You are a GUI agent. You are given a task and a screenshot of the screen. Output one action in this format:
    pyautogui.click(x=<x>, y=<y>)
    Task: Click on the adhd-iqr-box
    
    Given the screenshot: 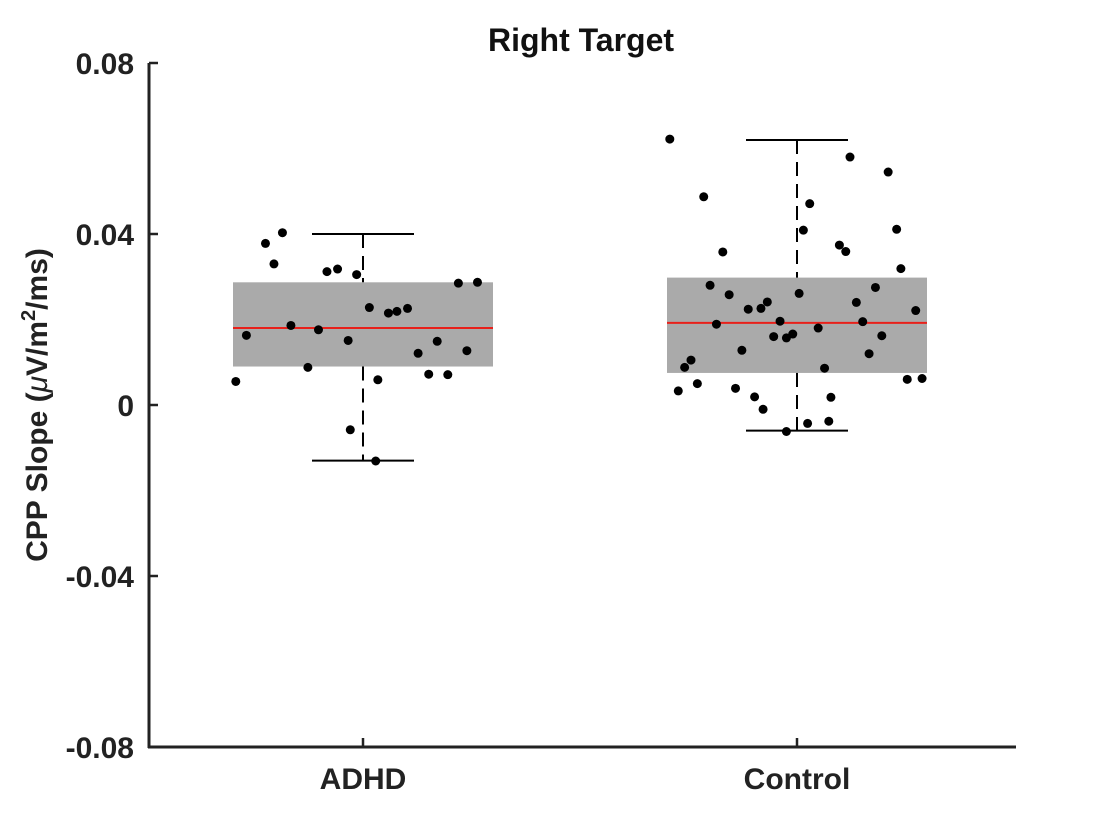 What is the action you would take?
    pyautogui.click(x=363, y=324)
    